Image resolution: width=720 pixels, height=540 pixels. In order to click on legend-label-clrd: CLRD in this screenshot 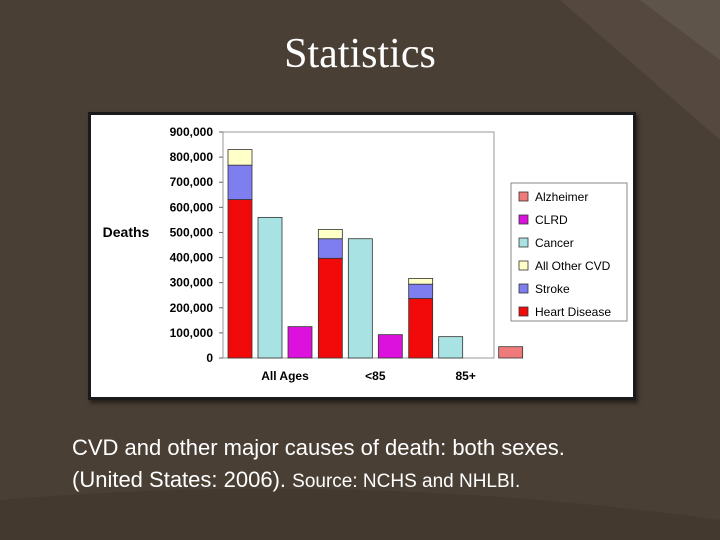, I will do `click(551, 220)`.